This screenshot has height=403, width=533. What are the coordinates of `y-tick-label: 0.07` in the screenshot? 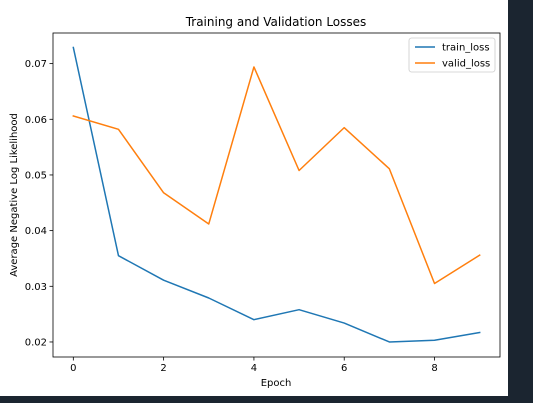 It's located at (36, 64).